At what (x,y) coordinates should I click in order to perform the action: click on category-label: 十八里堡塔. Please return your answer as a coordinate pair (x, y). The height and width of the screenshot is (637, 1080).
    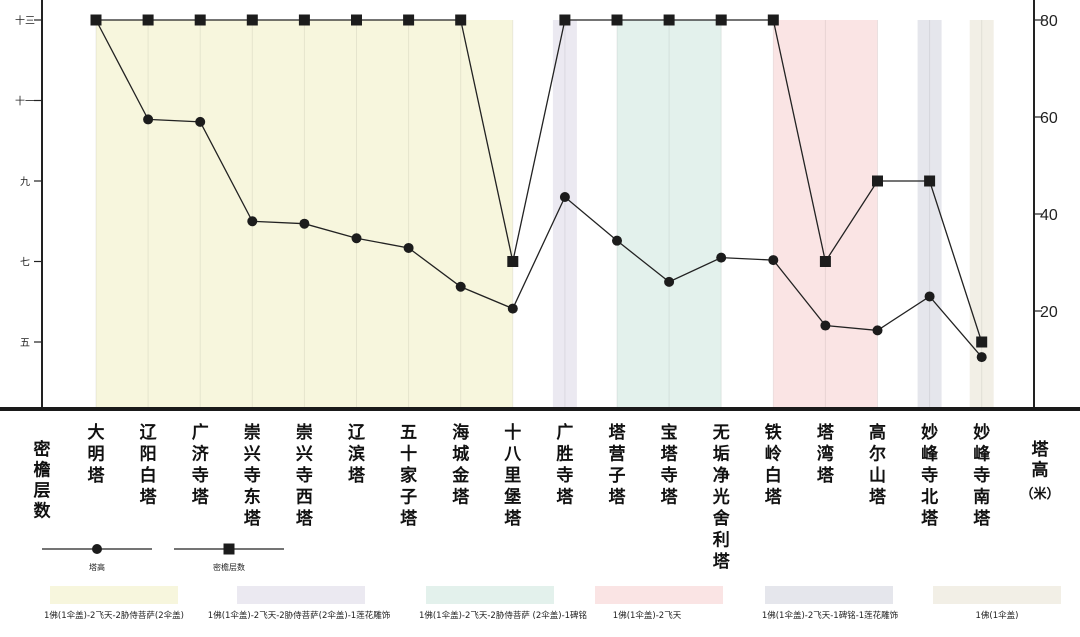
    Looking at the image, I should click on (513, 475).